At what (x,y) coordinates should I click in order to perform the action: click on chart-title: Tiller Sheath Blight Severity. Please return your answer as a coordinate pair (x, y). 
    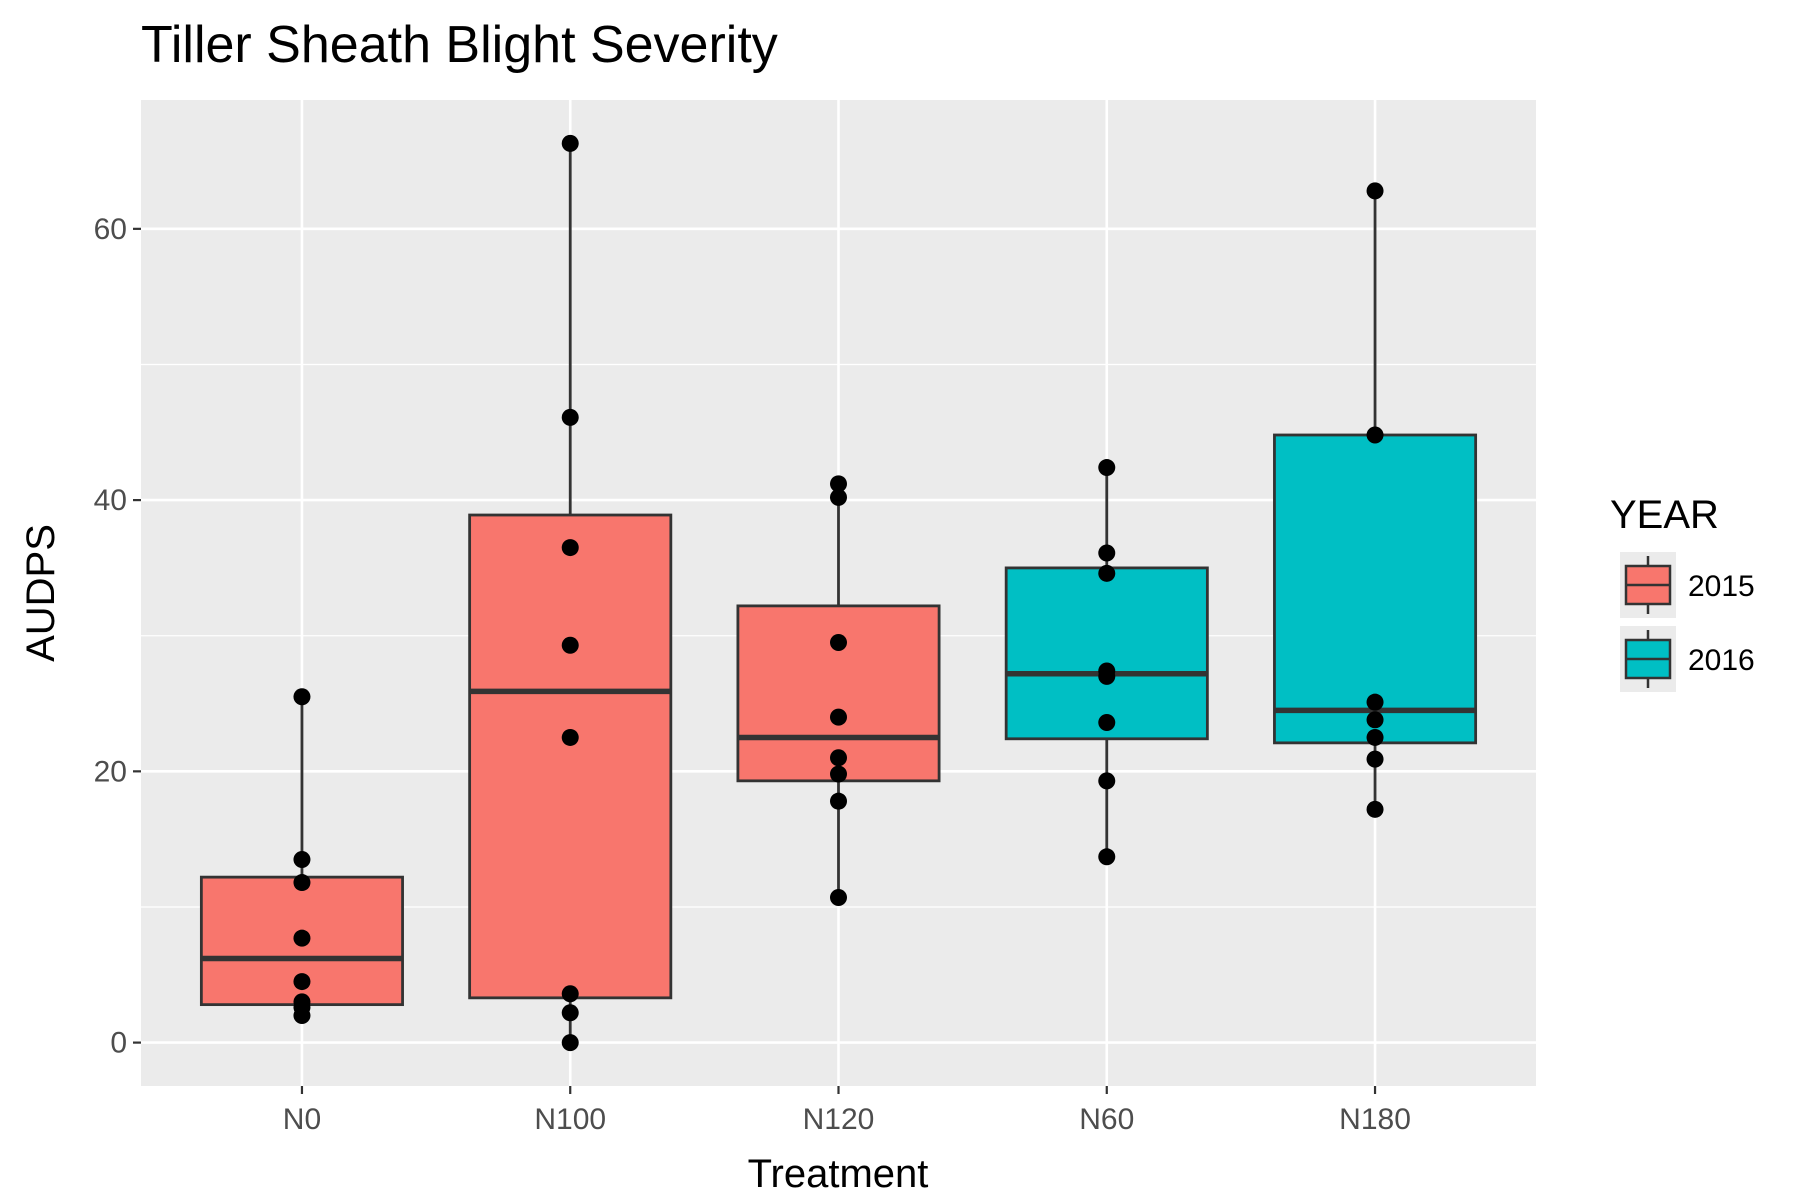
    Looking at the image, I should click on (459, 45).